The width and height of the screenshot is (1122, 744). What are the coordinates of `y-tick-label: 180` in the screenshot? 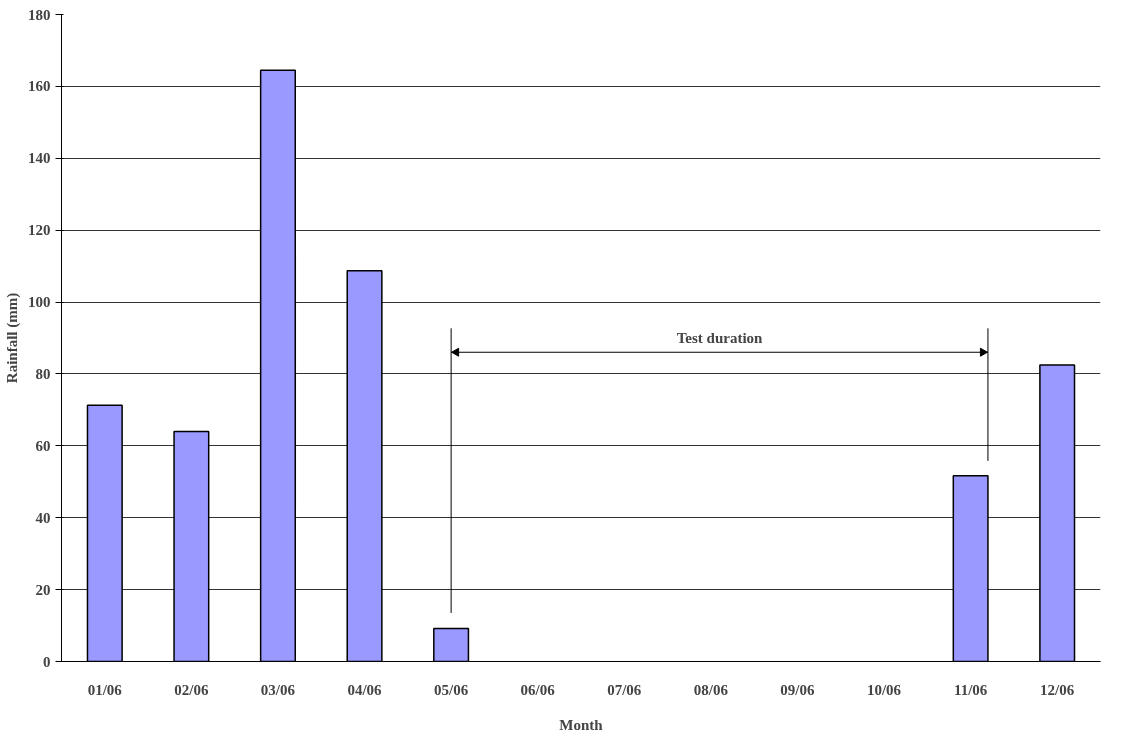 It's located at (39, 14).